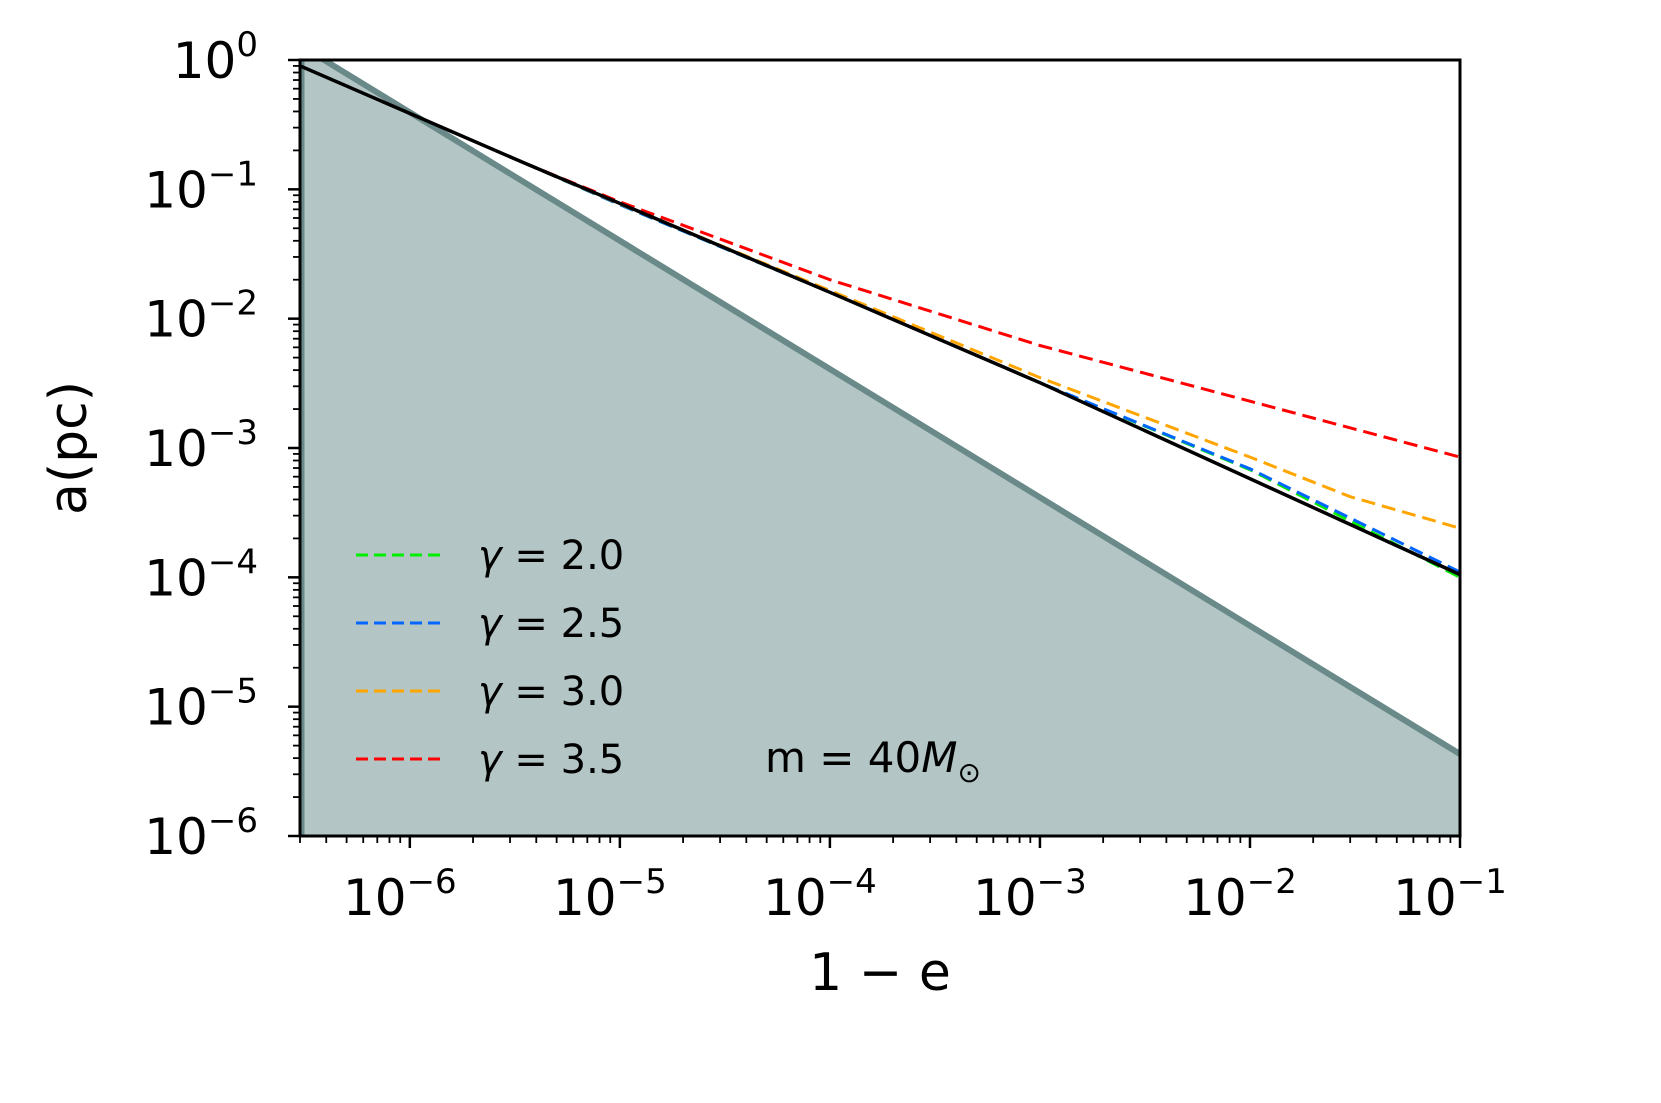 The image size is (1661, 1103). Describe the element at coordinates (610, 894) in the screenshot. I see `x-tick-label: 10⁻⁵` at that location.